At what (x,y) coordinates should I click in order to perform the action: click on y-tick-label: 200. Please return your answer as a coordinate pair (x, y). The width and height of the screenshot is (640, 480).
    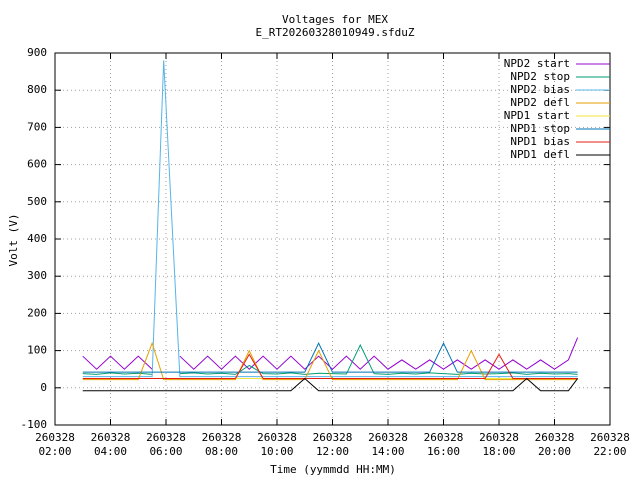
    Looking at the image, I should click on (37, 312).